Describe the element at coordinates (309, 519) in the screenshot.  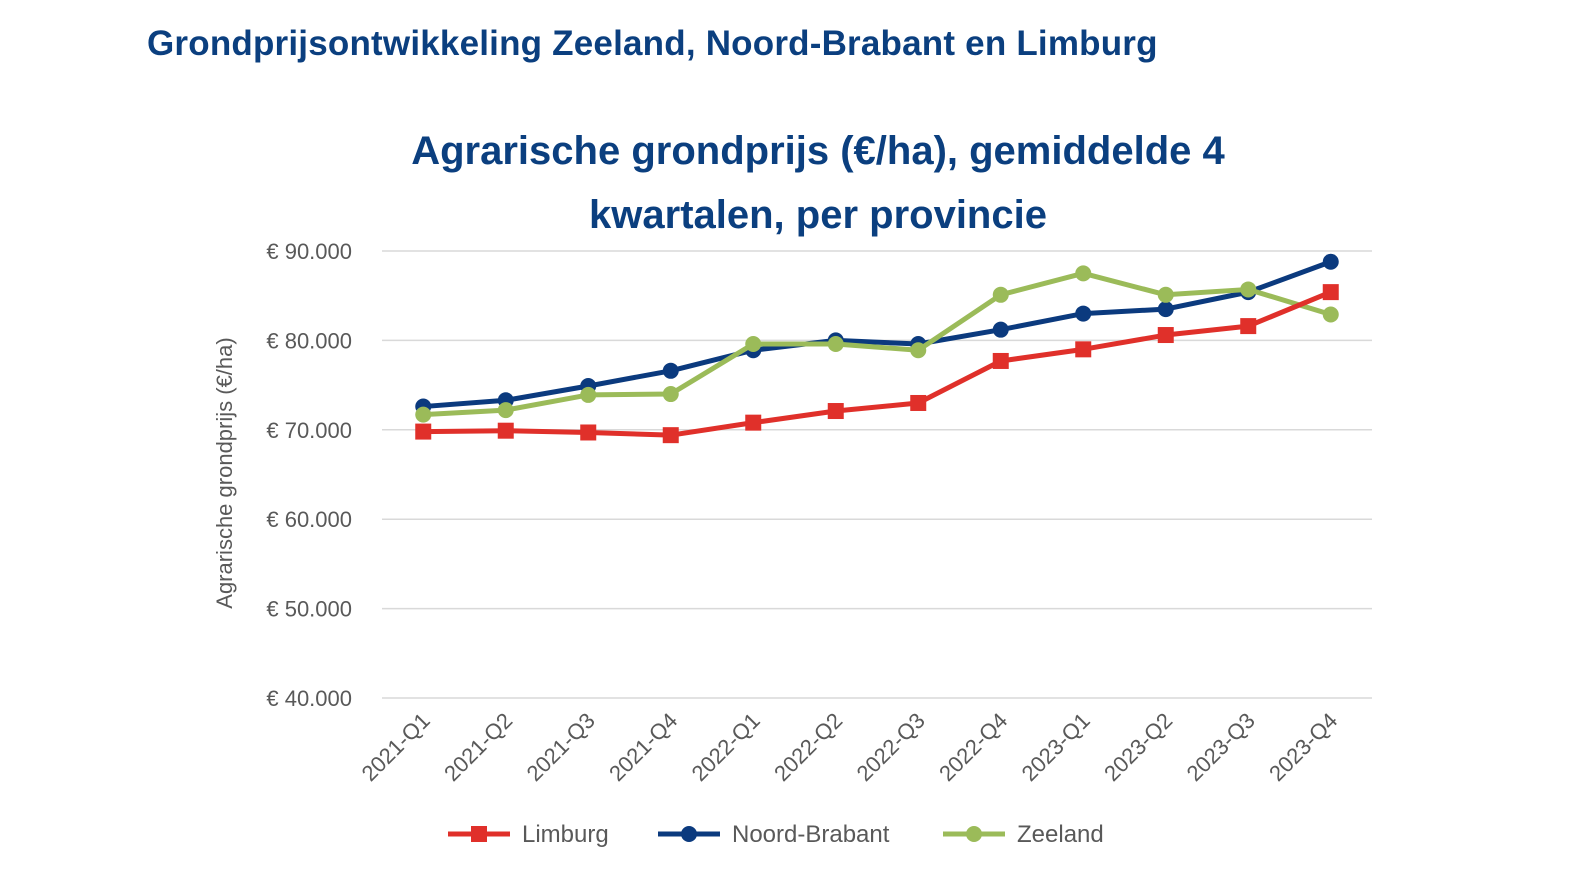
I see `y-tick-label: € 60.000` at that location.